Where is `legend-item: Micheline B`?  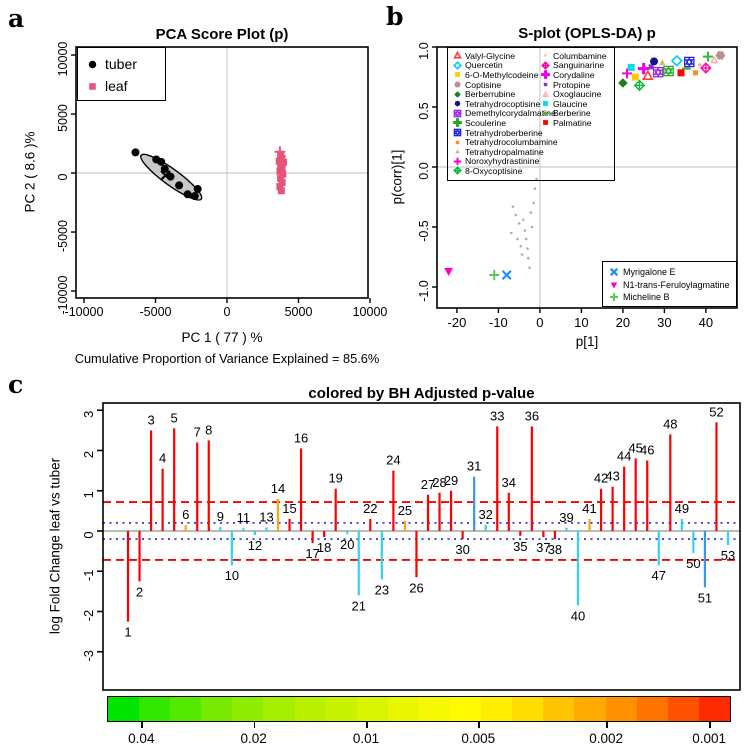
legend-item: Micheline B is located at coordinates (672, 297).